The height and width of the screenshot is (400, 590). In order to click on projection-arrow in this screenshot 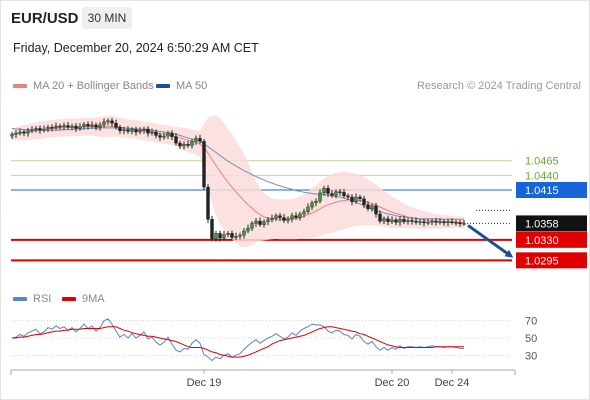, I will do `click(490, 241)`.